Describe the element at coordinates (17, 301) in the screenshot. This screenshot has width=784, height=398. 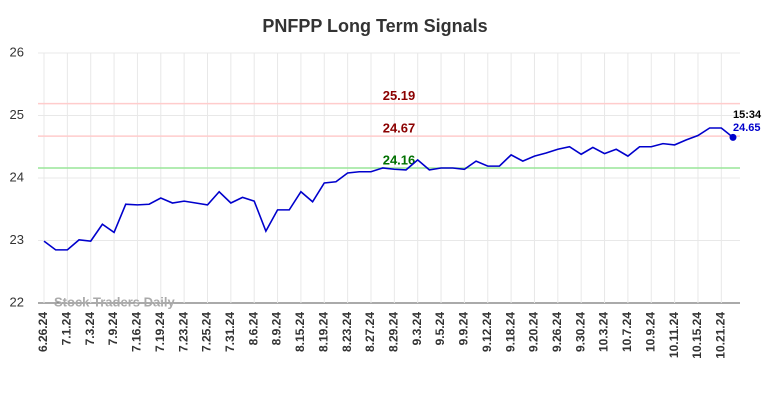
I see `y-tick-label: 22` at that location.